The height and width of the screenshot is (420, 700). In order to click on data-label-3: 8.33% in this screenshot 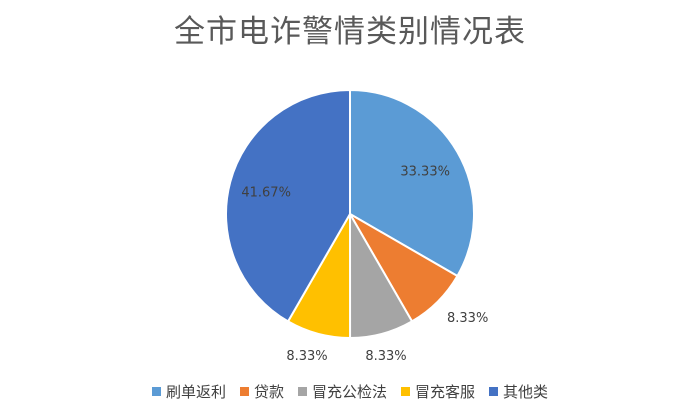, I will do `click(385, 356)`.